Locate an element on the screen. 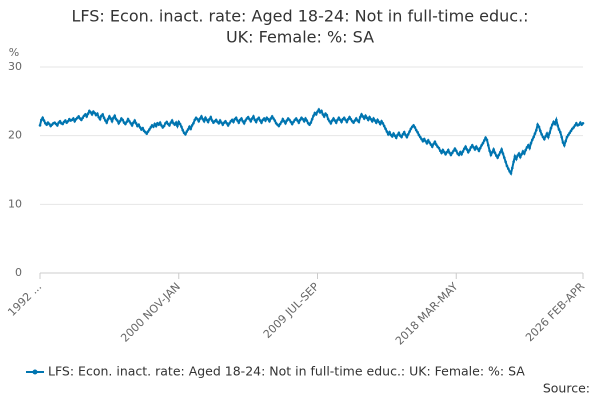 The image size is (600, 400). source: Source: is located at coordinates (566, 388).